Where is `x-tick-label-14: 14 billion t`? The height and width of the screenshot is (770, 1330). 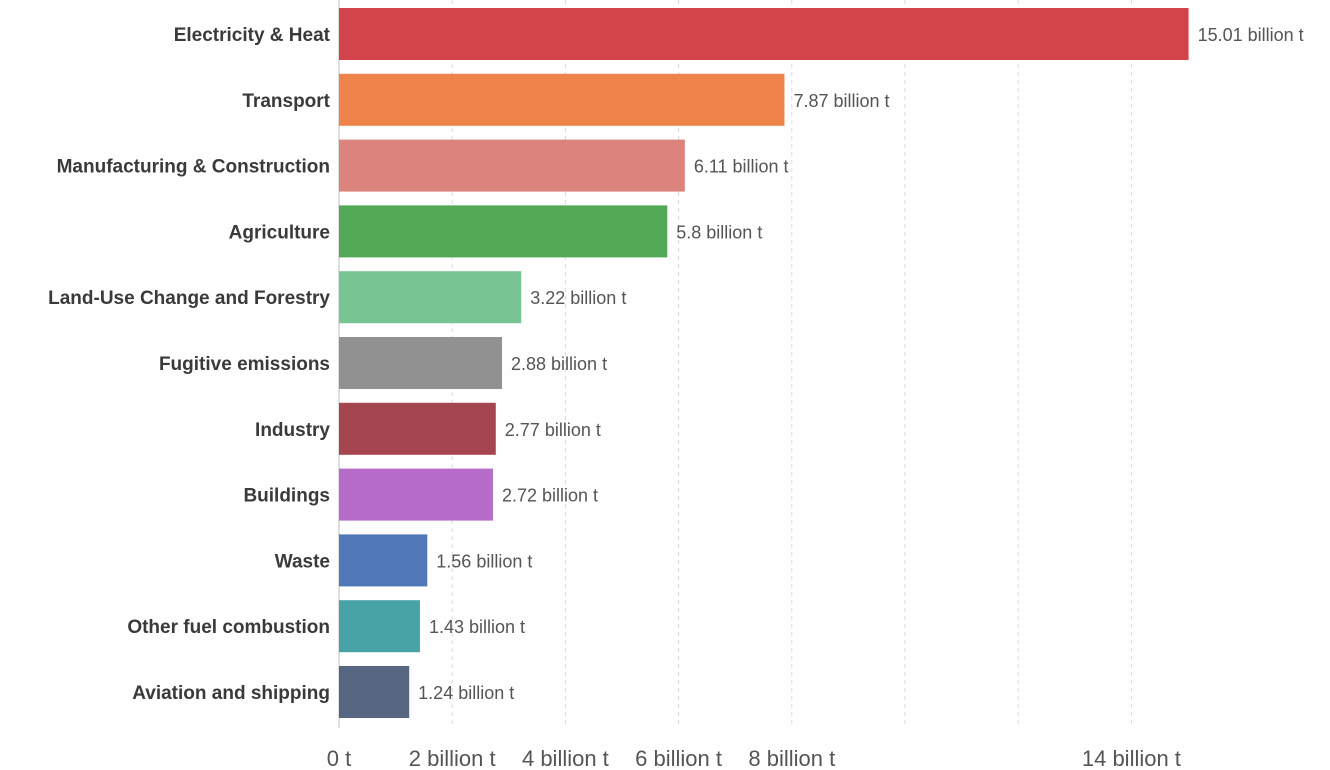 x-tick-label-14: 14 billion t is located at coordinates (1131, 758).